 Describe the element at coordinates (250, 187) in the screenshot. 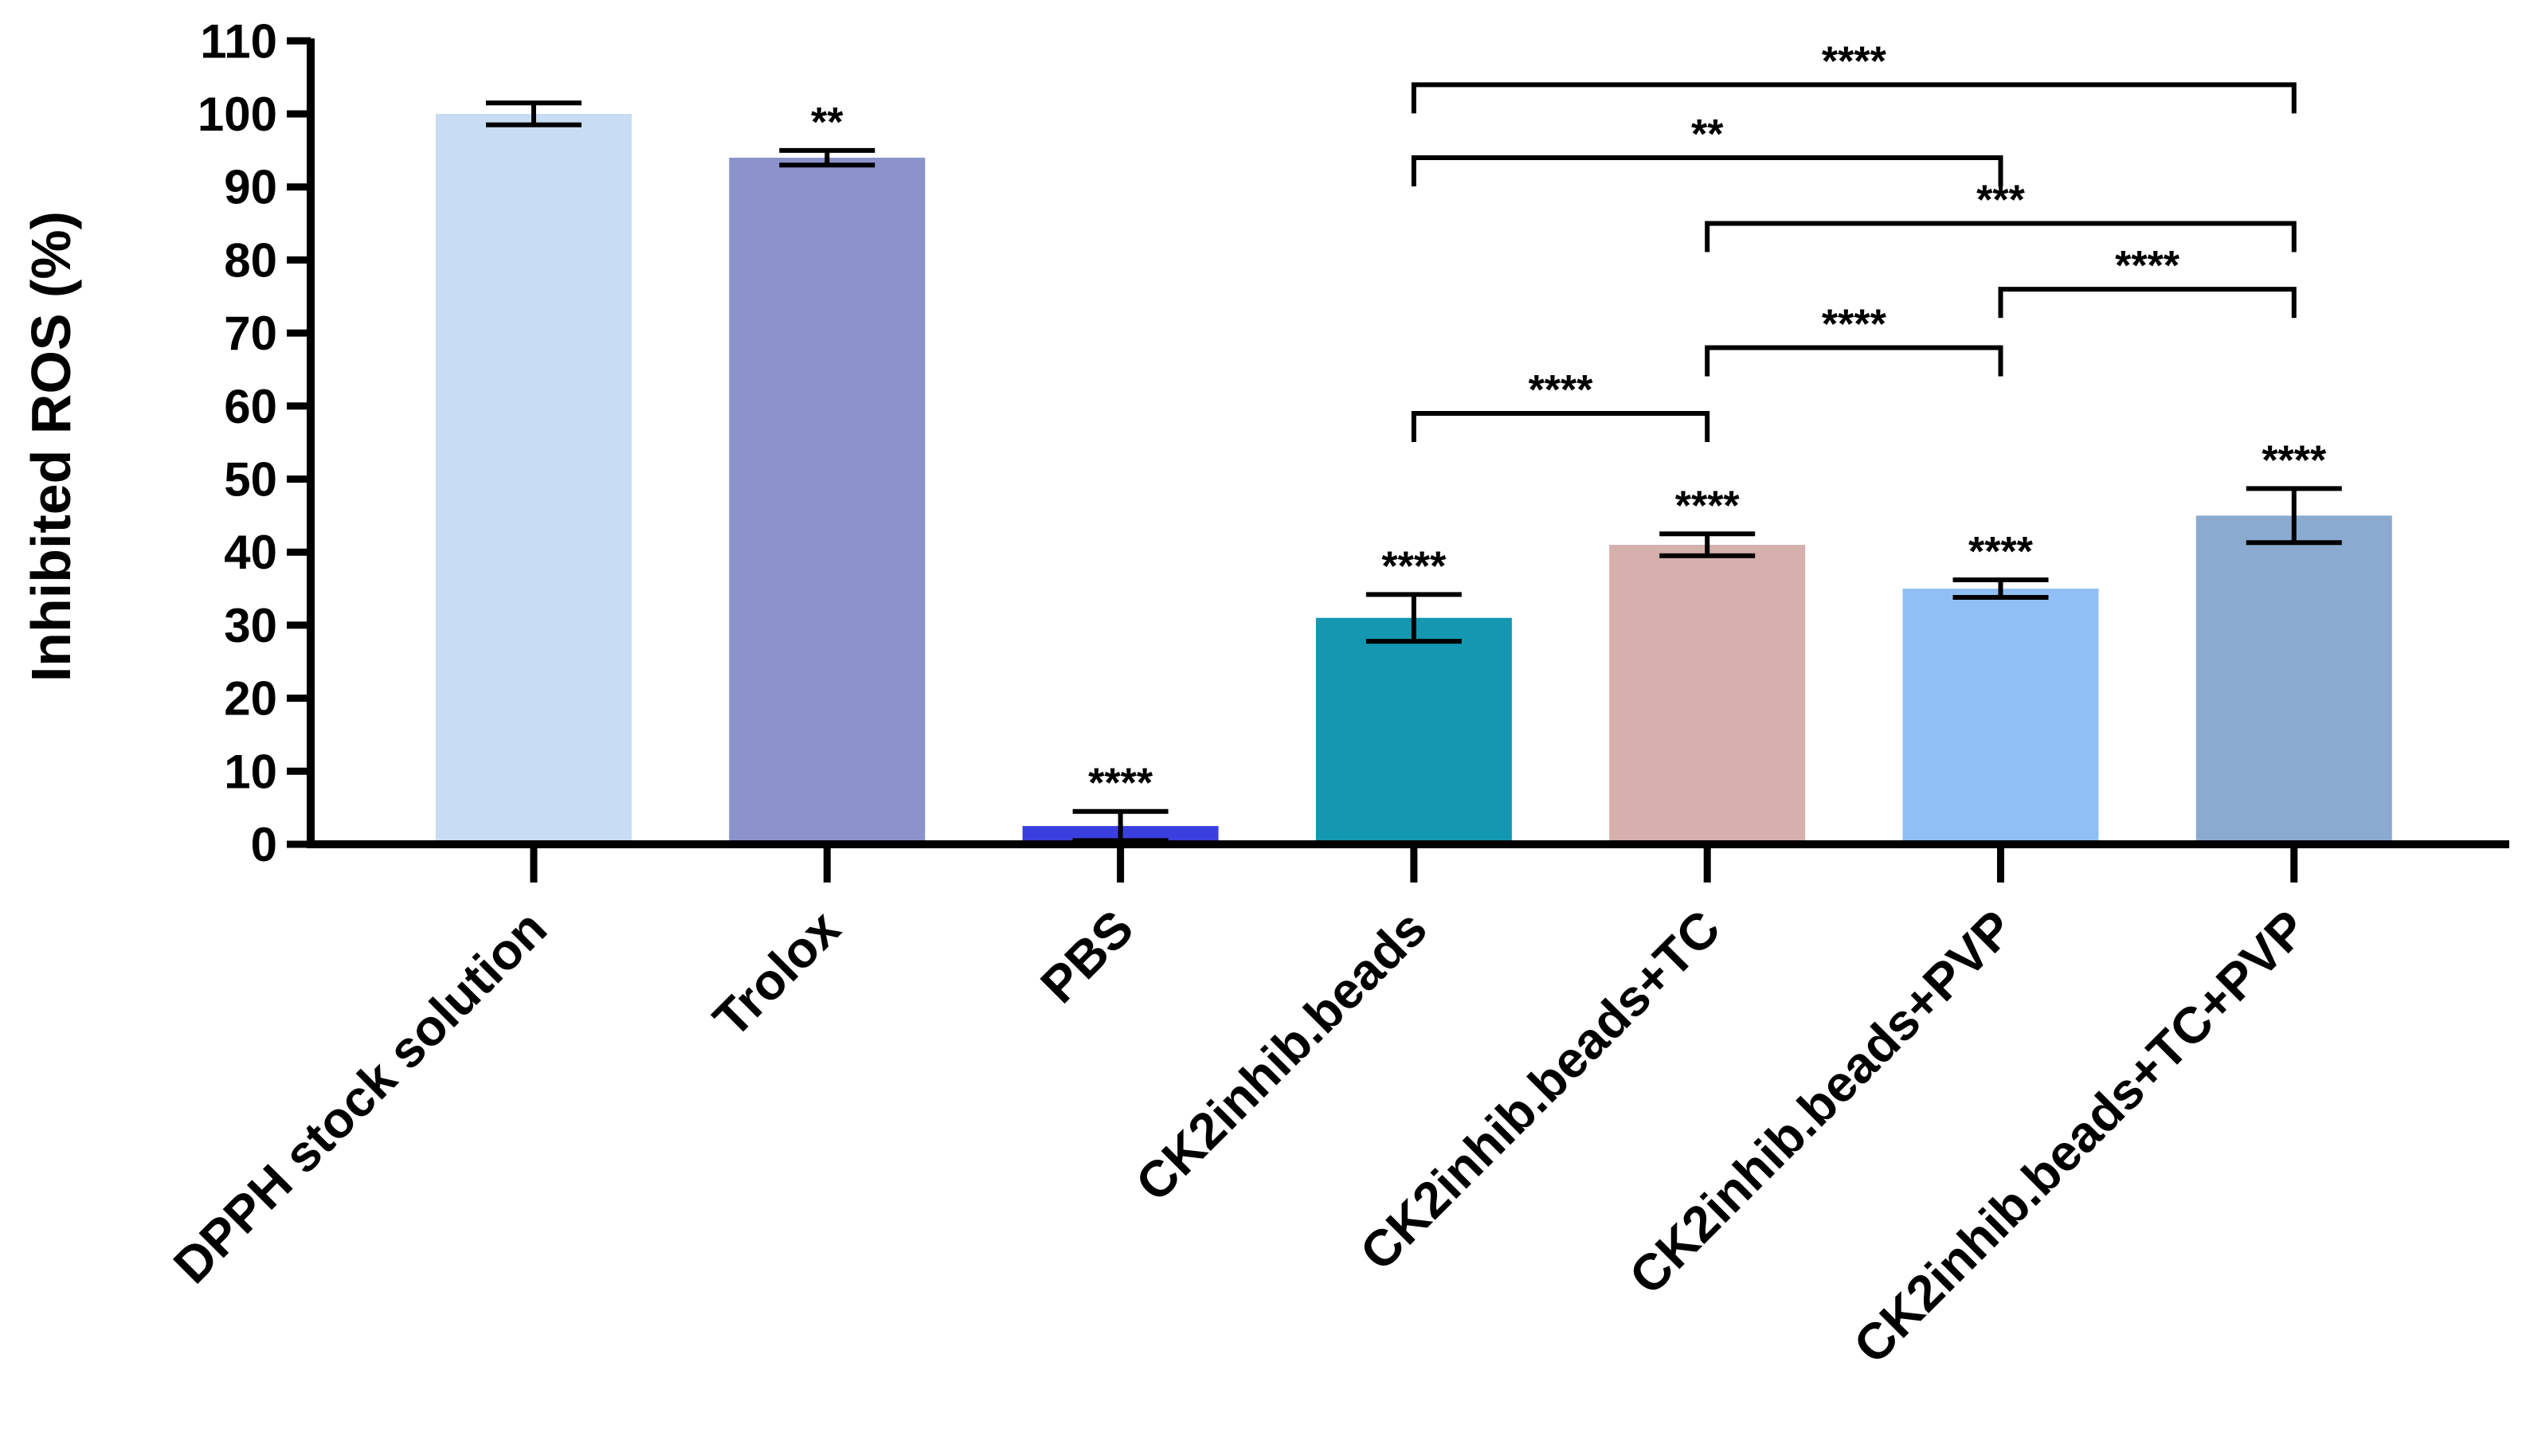

I see `y-tick-label: 90` at that location.